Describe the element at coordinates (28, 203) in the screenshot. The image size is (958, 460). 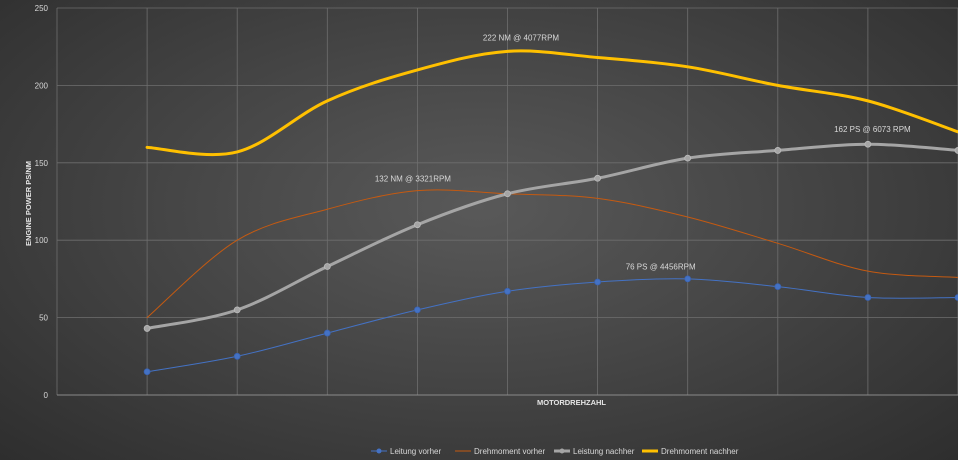
I see `y-axis-title: ENGINE POWER PS/NM` at that location.